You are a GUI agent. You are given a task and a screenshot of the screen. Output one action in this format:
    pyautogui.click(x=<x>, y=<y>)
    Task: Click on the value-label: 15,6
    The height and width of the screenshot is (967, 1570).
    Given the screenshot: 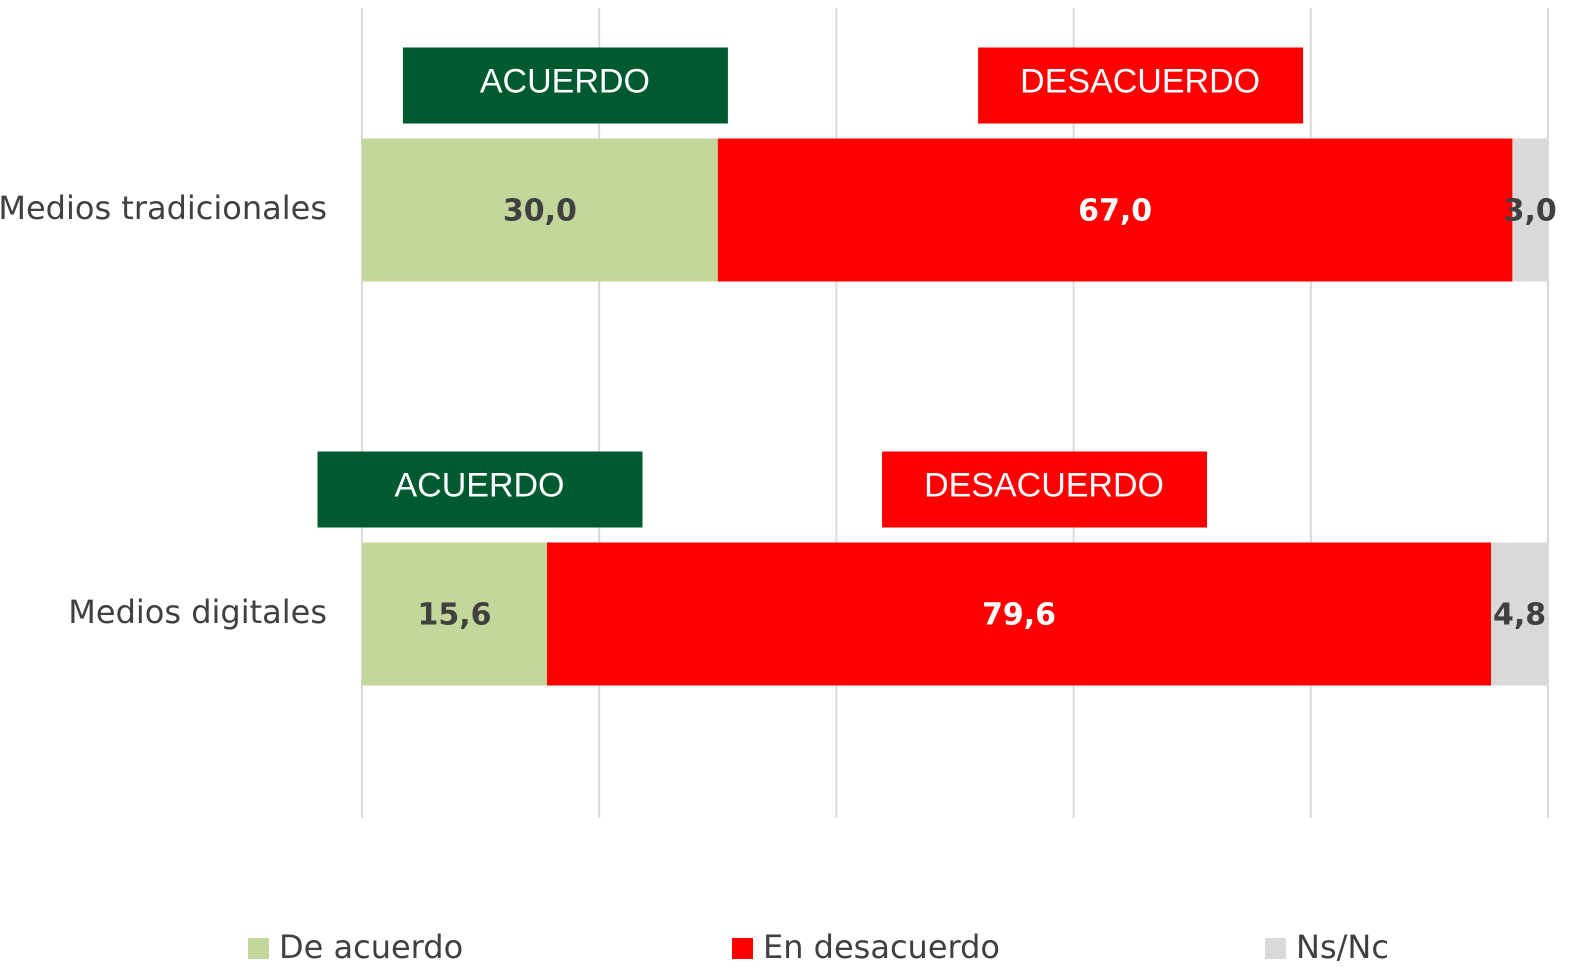 What is the action you would take?
    pyautogui.click(x=454, y=615)
    